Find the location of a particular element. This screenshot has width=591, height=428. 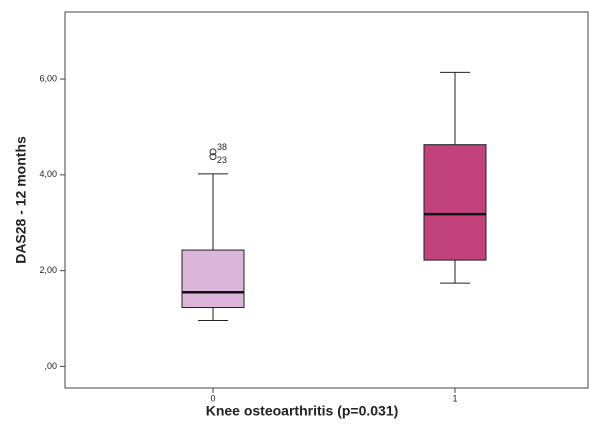

y-tick-label: 2,00 is located at coordinates (48, 270).